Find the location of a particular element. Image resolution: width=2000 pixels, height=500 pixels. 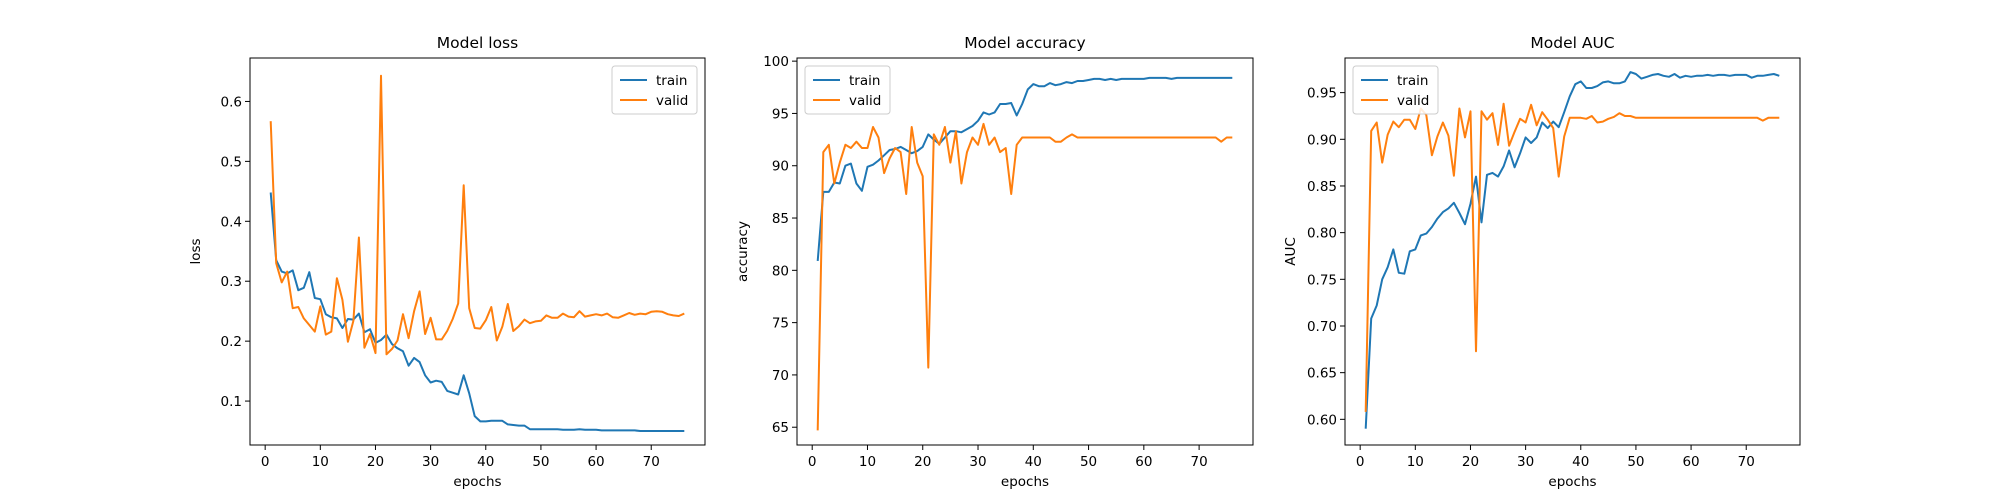

y-axis-label: AUC is located at coordinates (1291, 251).